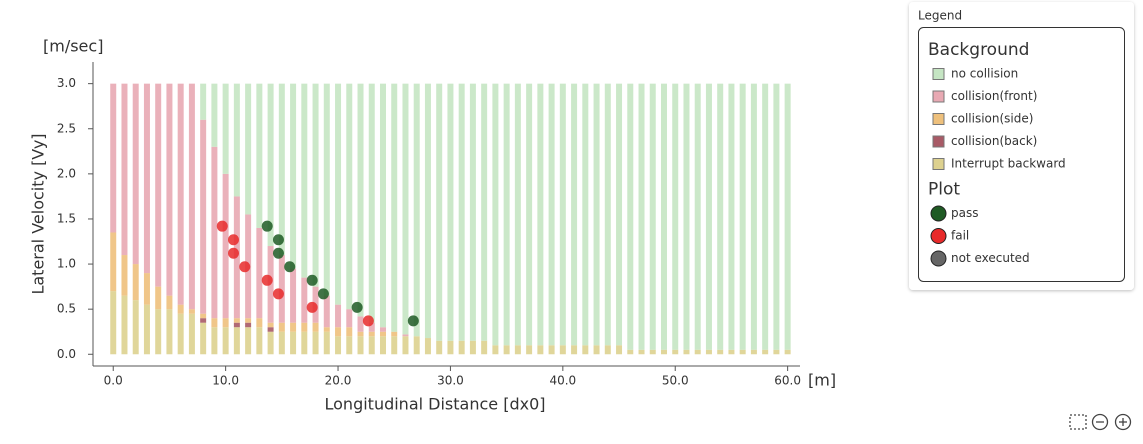 The image size is (1143, 444). Describe the element at coordinates (938, 236) in the screenshot. I see `legend-marker` at that location.